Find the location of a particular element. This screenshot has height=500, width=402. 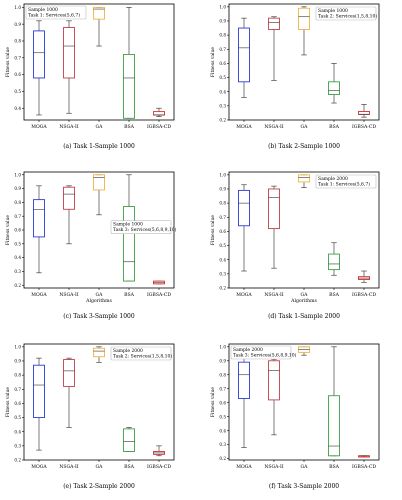

legend-text: Task 2: Services(1,5,8,10) is located at coordinates (142, 355).